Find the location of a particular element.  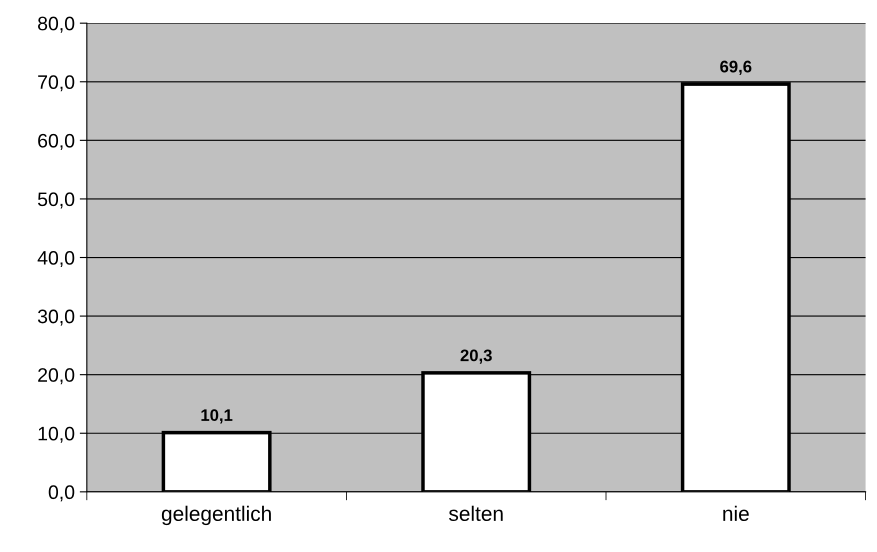

y-tick-label: 60,0 is located at coordinates (56, 142).